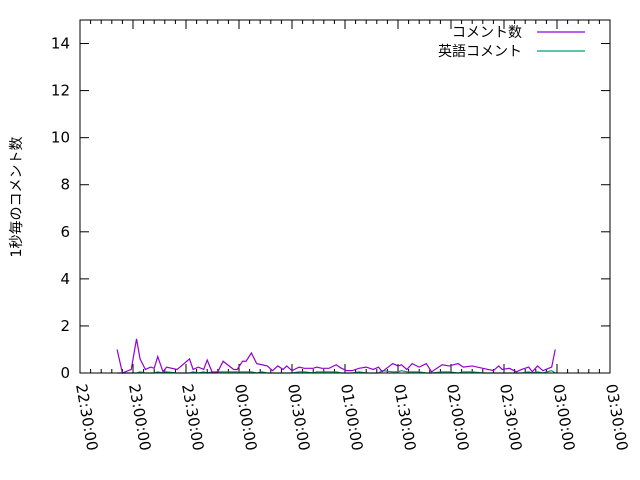 The height and width of the screenshot is (480, 640). I want to click on legend: コメント数 英語コメント, so click(511, 42).